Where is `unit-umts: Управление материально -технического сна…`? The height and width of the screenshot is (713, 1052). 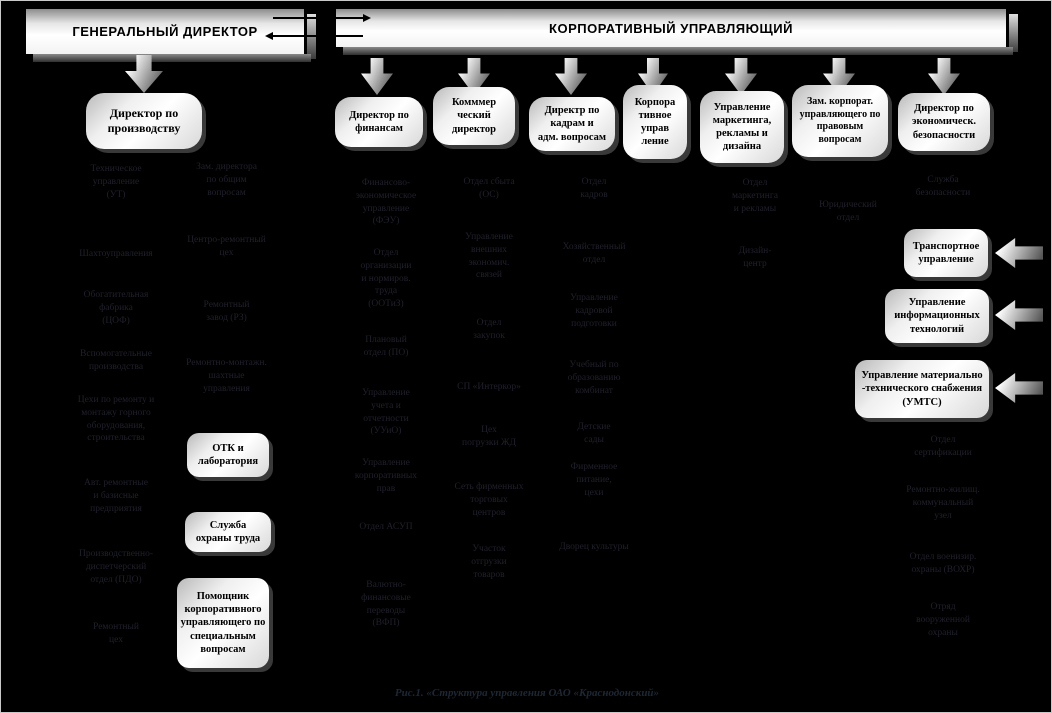 unit-umts: Управление материально -технического сна… is located at coordinates (922, 389).